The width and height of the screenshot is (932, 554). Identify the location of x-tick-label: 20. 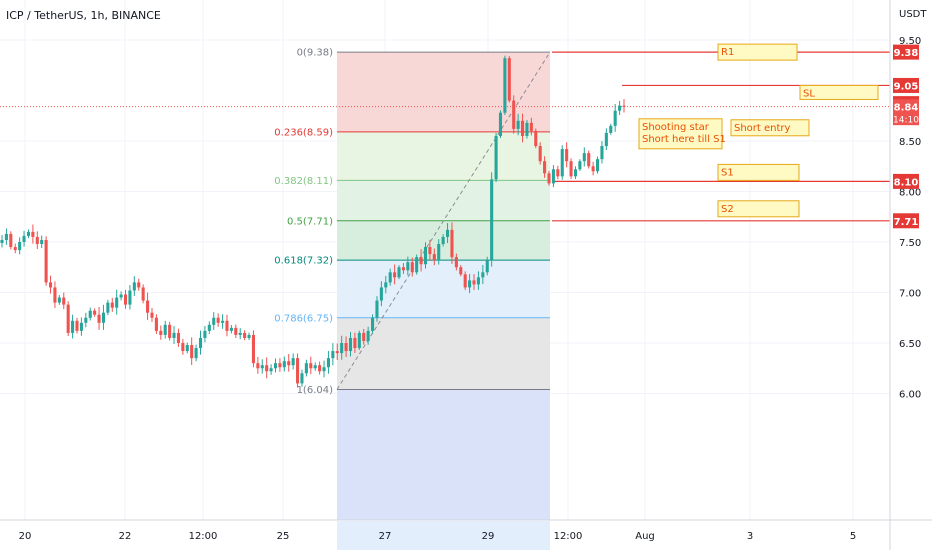
(25, 536).